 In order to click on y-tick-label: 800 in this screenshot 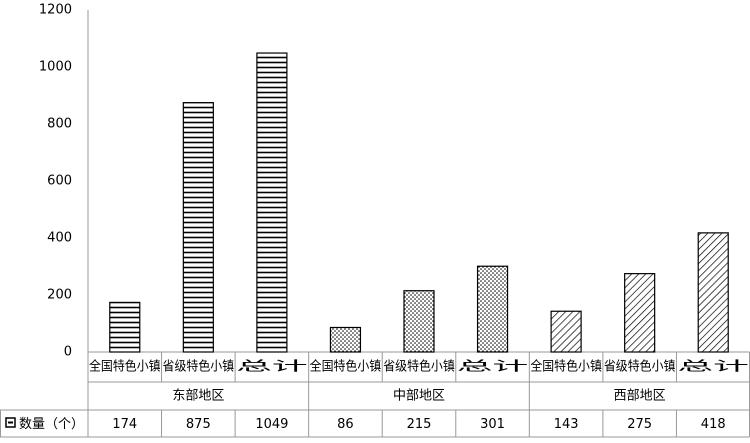, I will do `click(59, 124)`.